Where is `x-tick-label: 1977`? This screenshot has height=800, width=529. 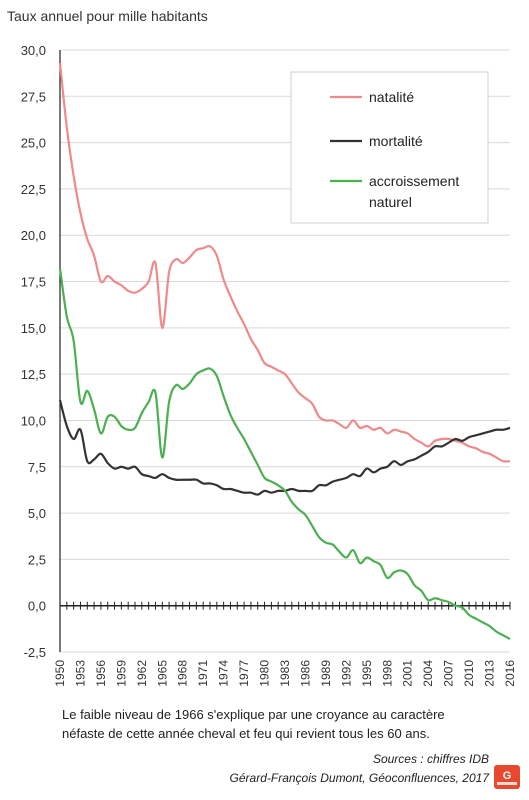
x-tick-label: 1977 is located at coordinates (244, 673).